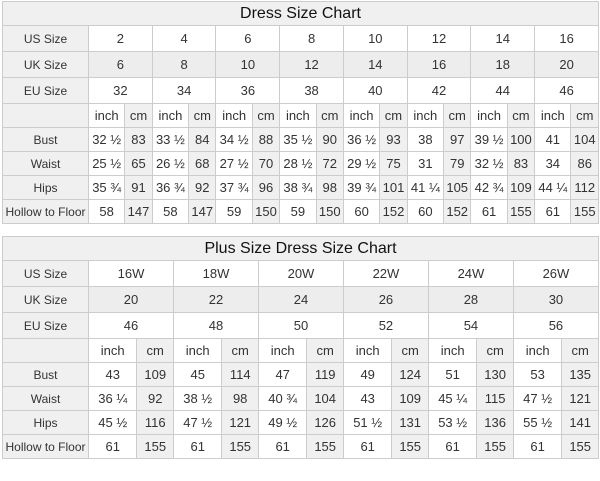  I want to click on cm-value-cell: 115, so click(495, 398).